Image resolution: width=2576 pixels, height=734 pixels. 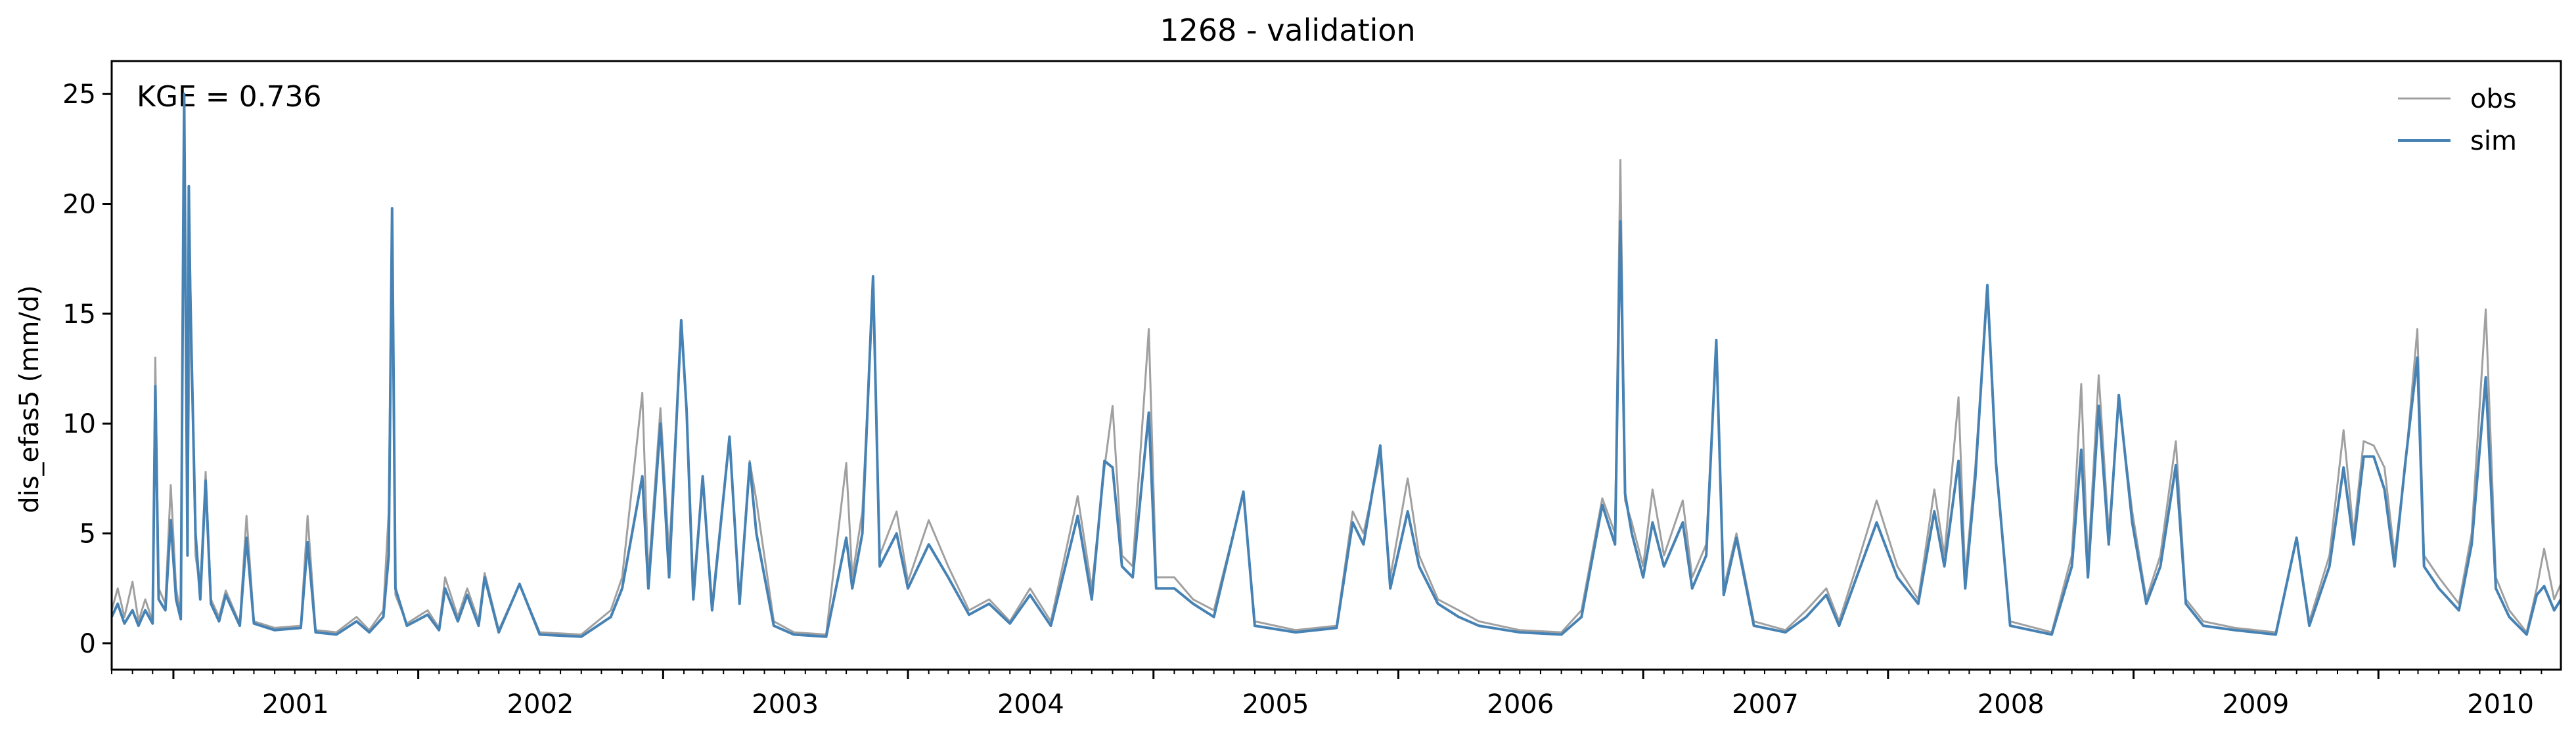 What do you see at coordinates (229, 97) in the screenshot?
I see `kge-annotation: KGE = 0.736` at bounding box center [229, 97].